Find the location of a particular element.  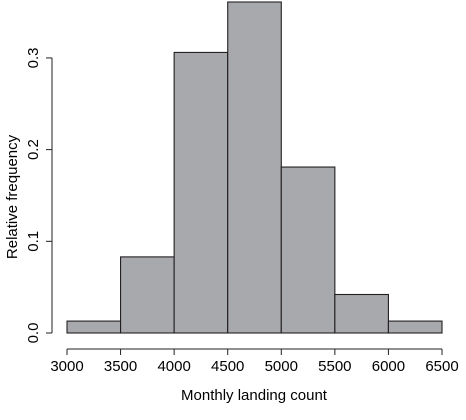

x-tick-label: 4000 is located at coordinates (173, 366).